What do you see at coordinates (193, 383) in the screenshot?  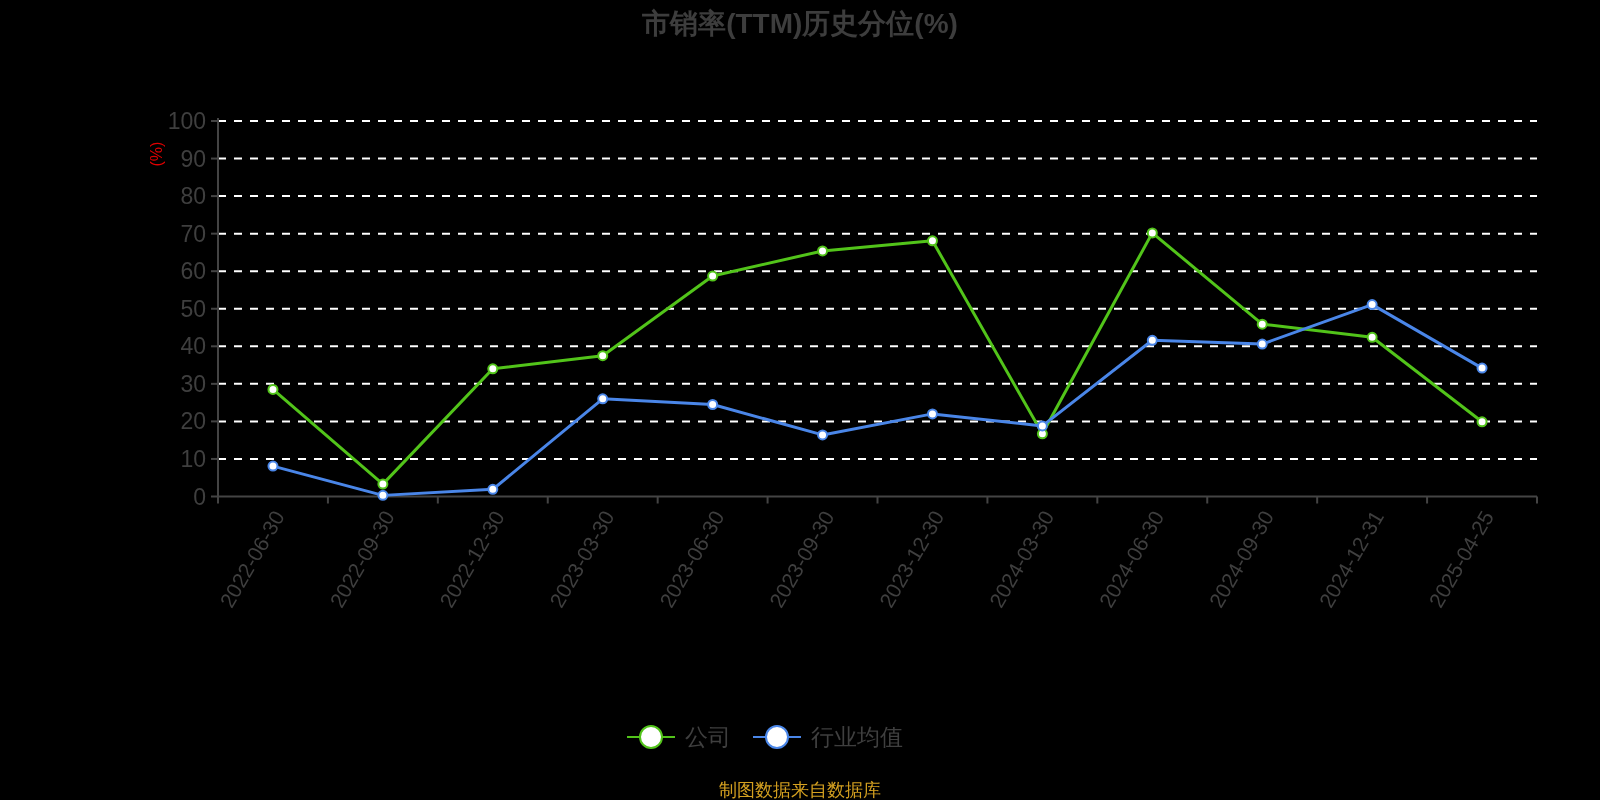 I see `y-tick-label: 30` at bounding box center [193, 383].